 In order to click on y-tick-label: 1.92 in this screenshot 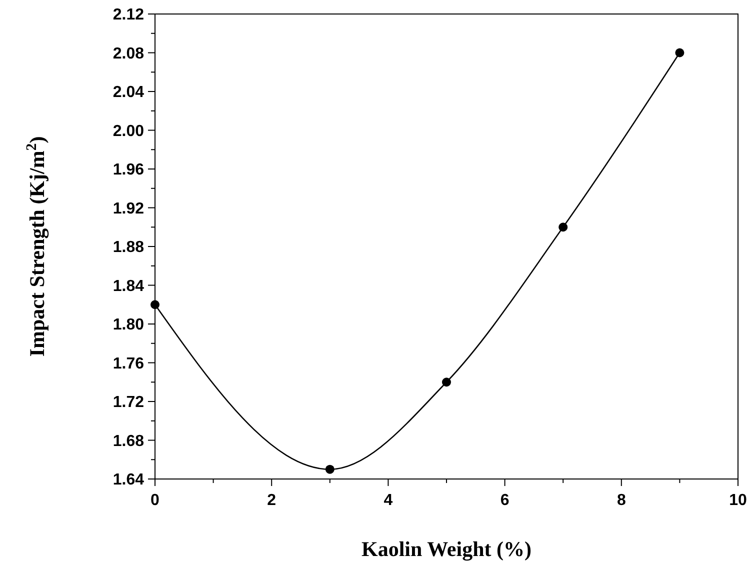, I will do `click(128, 209)`.